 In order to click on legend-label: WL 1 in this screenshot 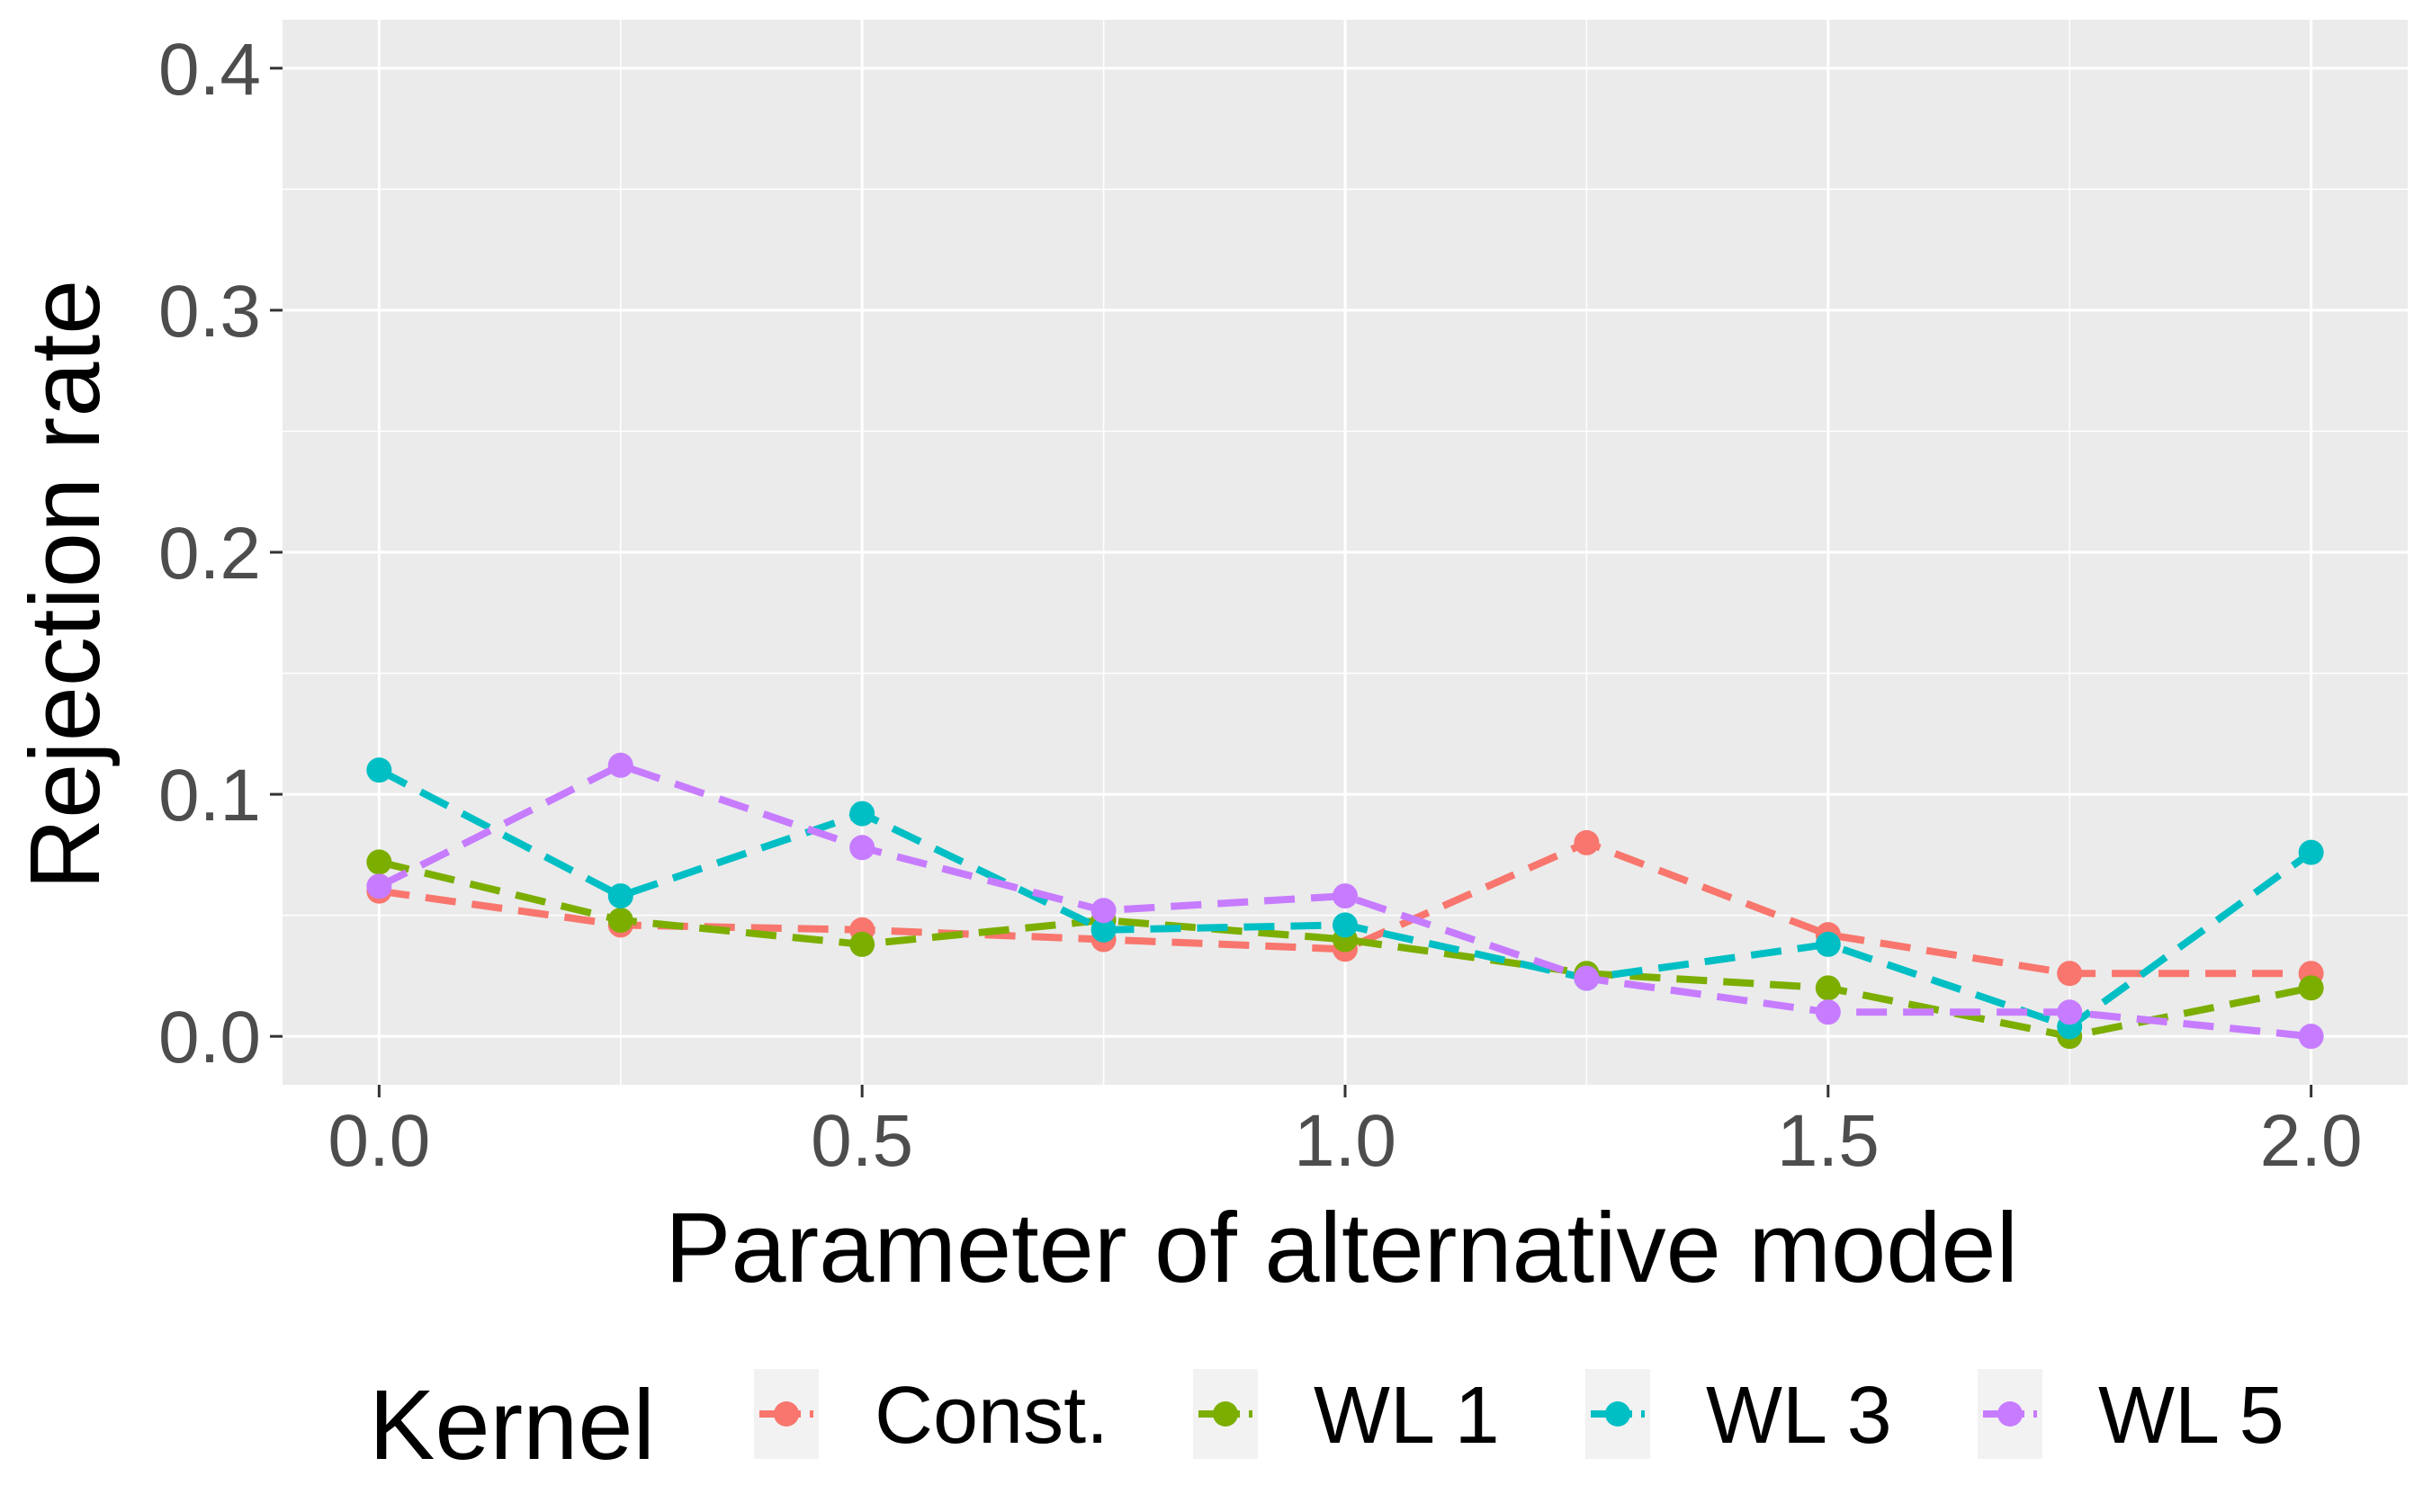, I will do `click(1407, 1416)`.